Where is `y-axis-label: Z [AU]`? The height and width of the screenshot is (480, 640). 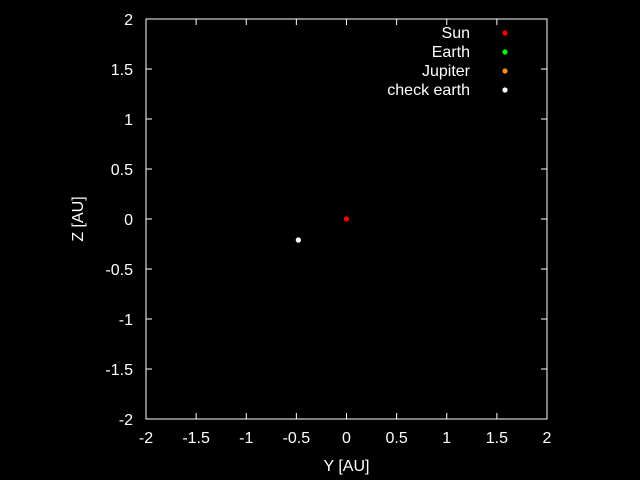
y-axis-label: Z [AU] is located at coordinates (78, 218).